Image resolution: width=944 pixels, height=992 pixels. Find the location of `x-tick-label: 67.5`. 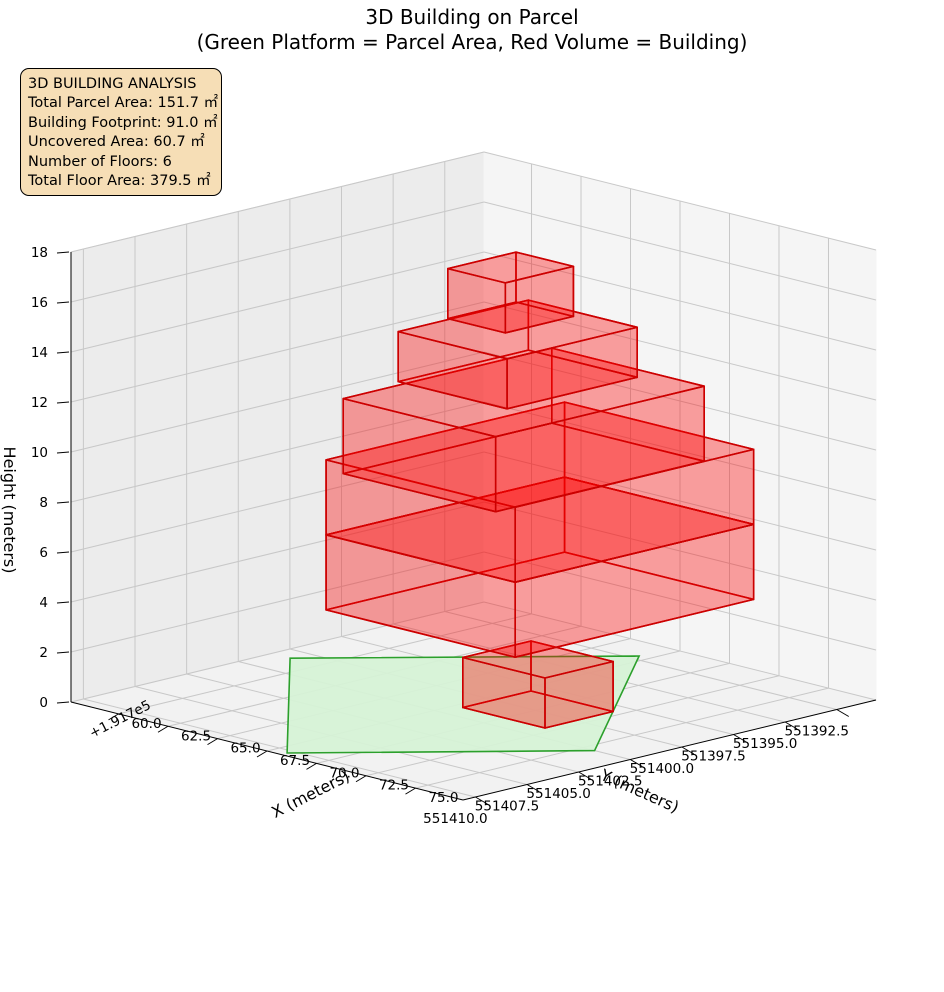

x-tick-label: 67.5 is located at coordinates (295, 761).